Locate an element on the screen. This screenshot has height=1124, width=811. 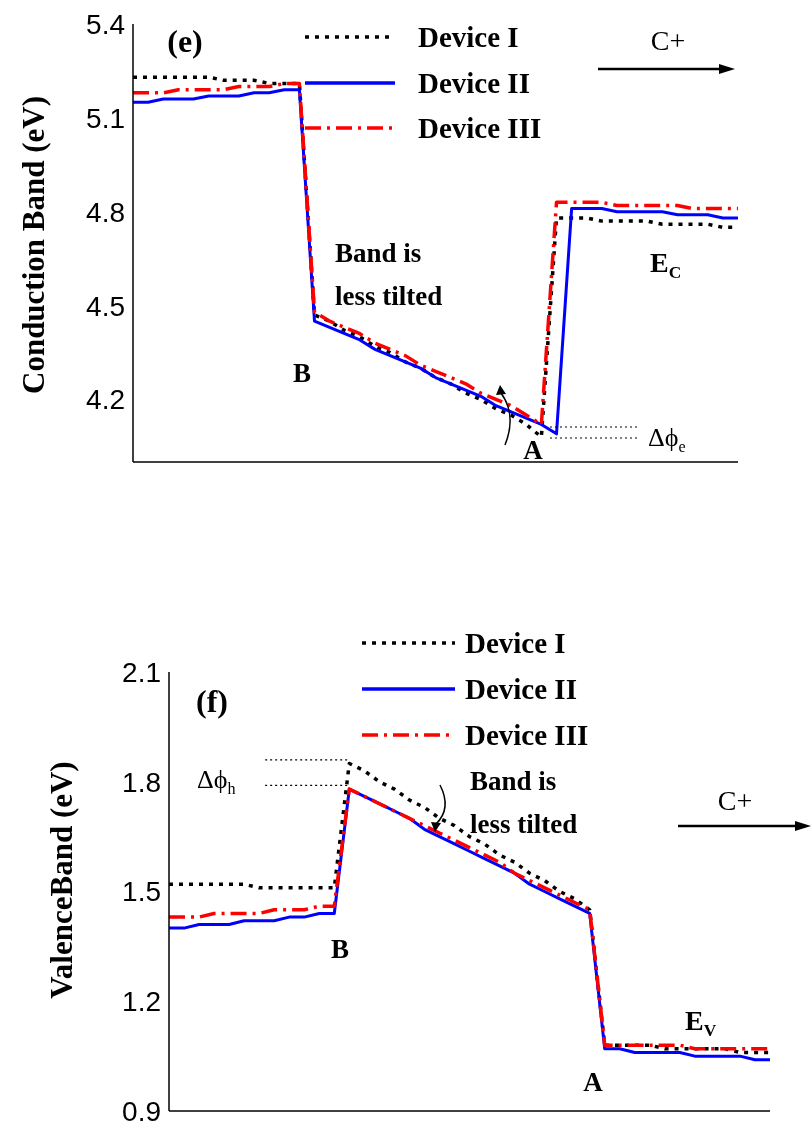
y-tick-label: 1.5 is located at coordinates (141, 892).